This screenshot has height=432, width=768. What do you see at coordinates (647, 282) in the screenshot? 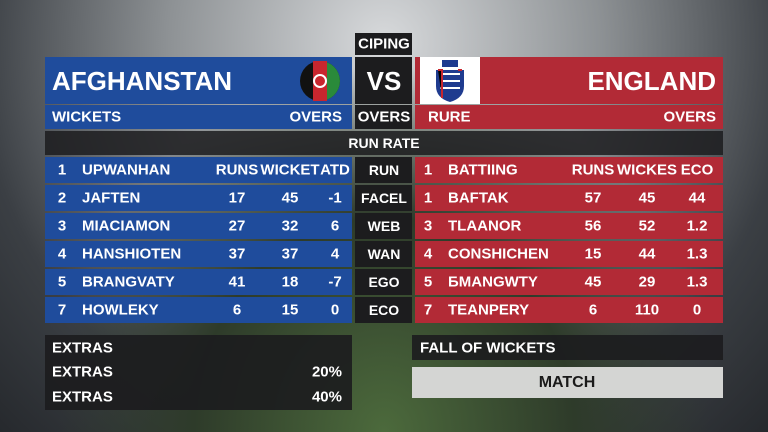
I see `away-cell: 29` at bounding box center [647, 282].